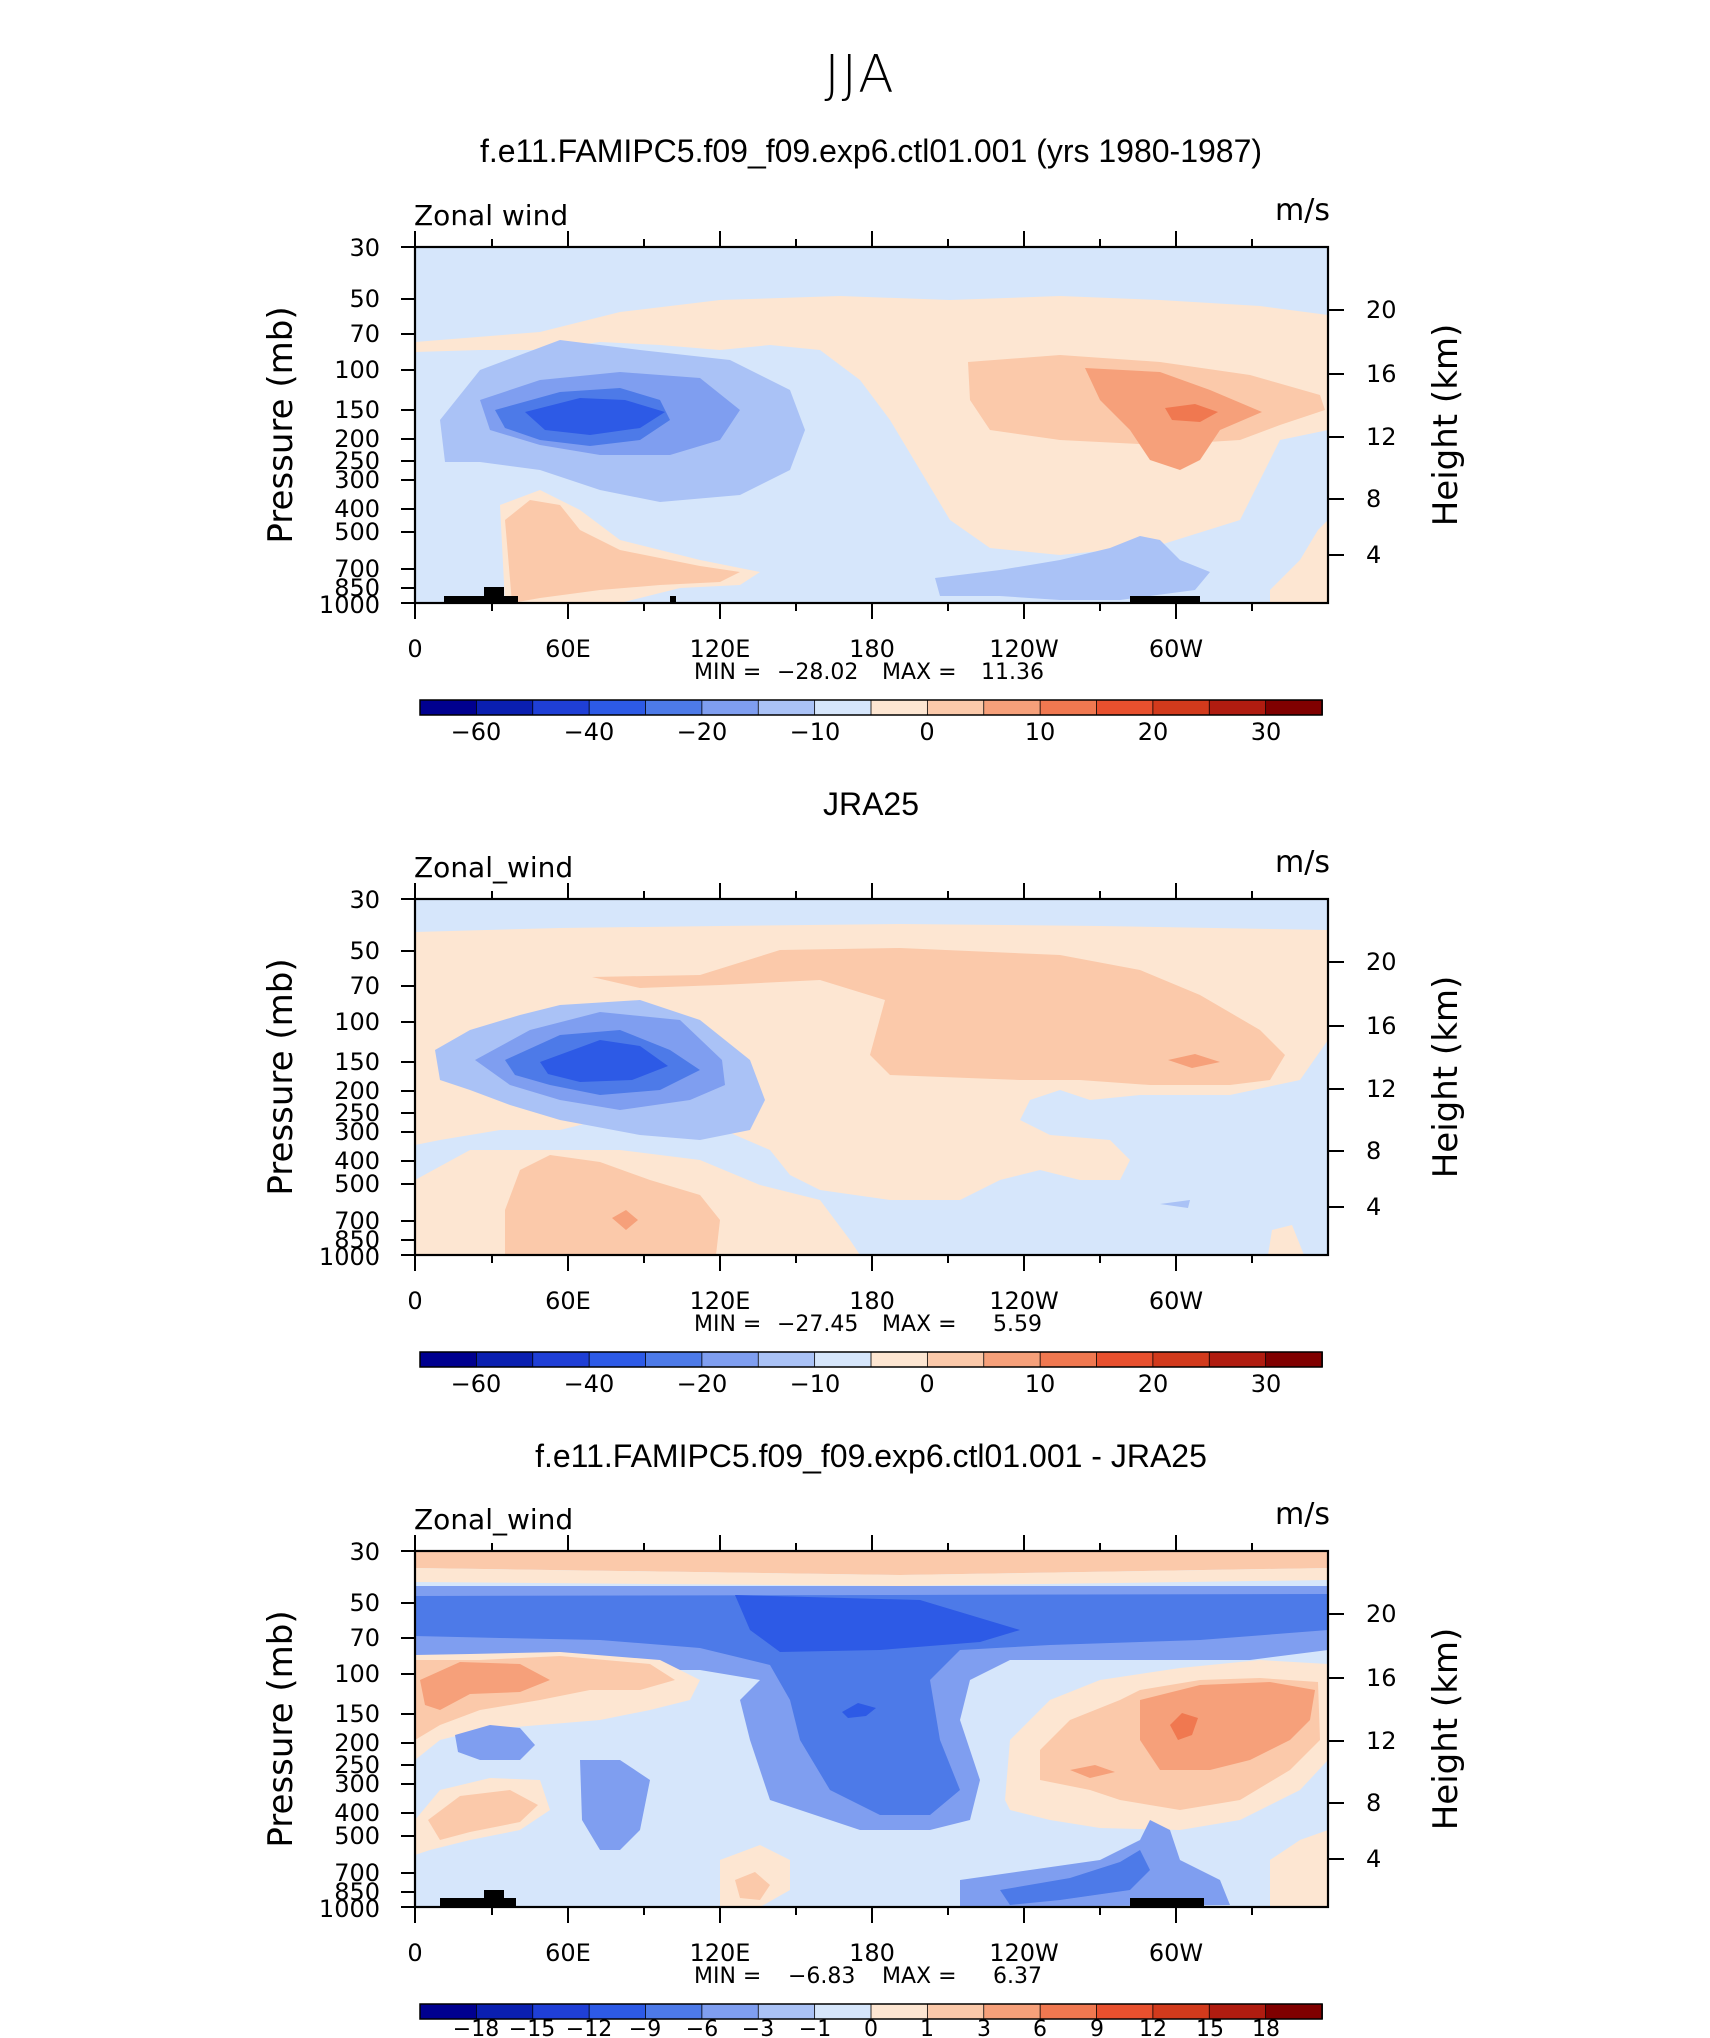  What do you see at coordinates (1017, 1976) in the screenshot?
I see `p3-max-value: 6.37` at bounding box center [1017, 1976].